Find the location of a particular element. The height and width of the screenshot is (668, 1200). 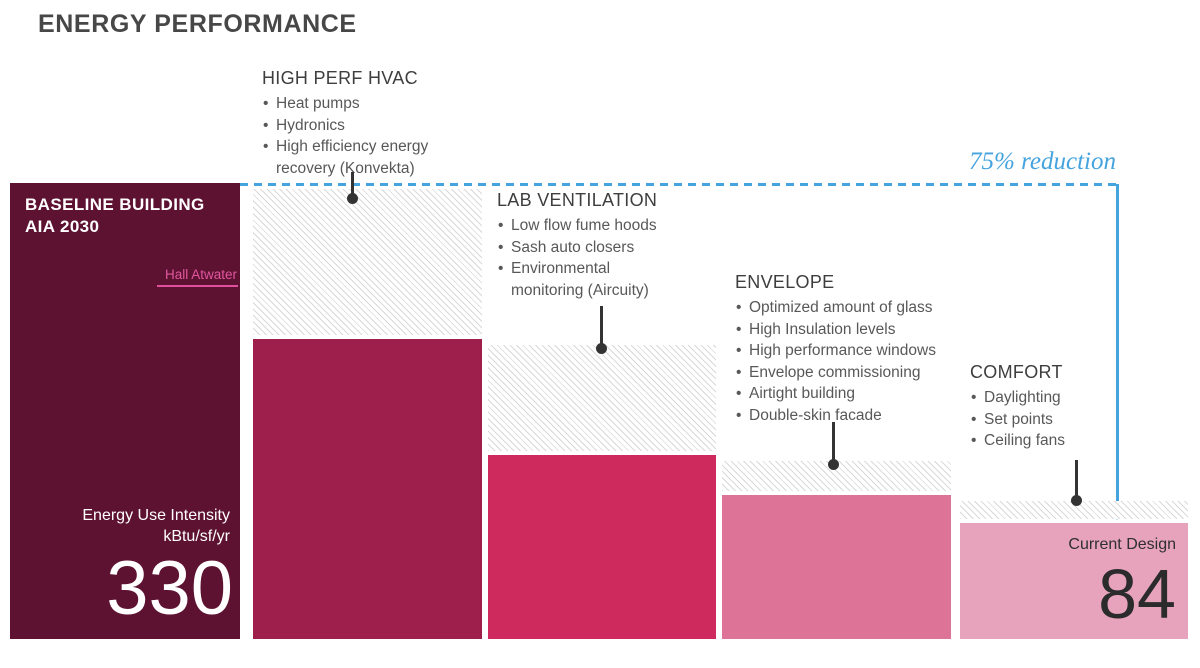

bullet-item: Hydronics is located at coordinates (362, 126).